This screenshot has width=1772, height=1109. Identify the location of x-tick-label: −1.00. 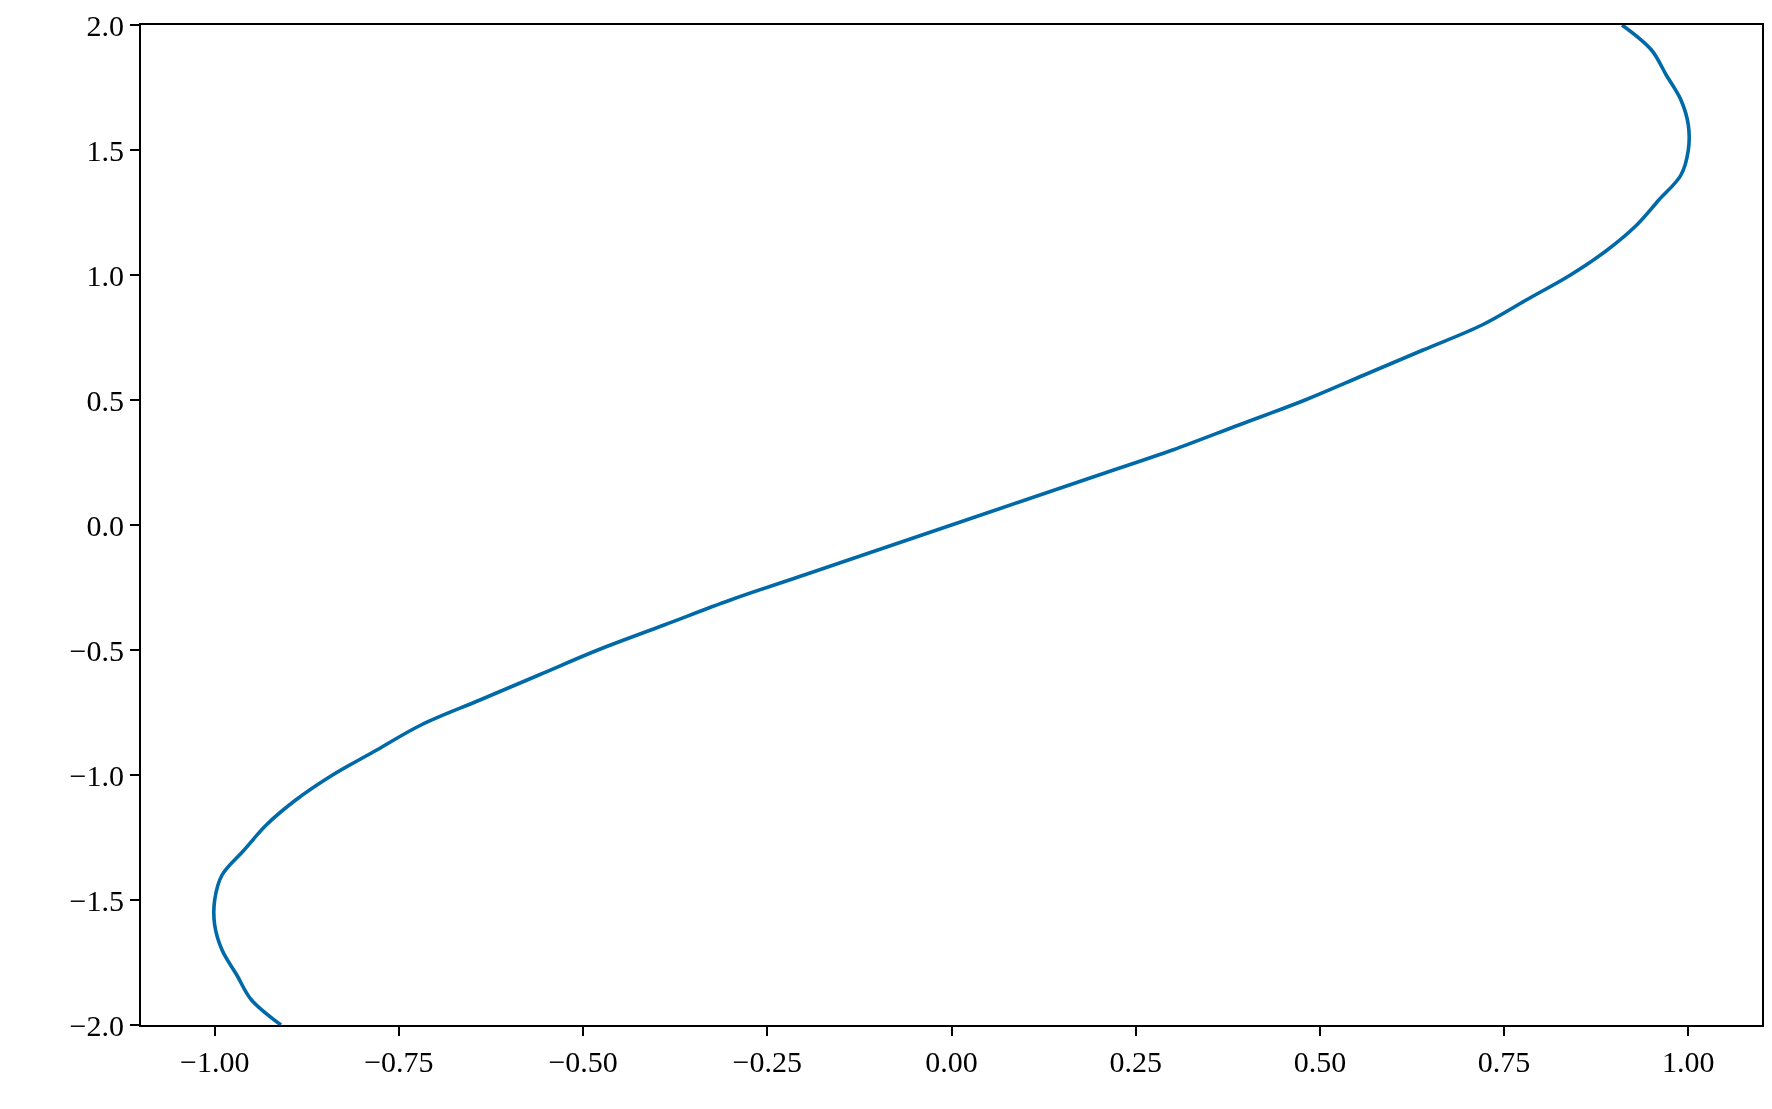
(214, 1061).